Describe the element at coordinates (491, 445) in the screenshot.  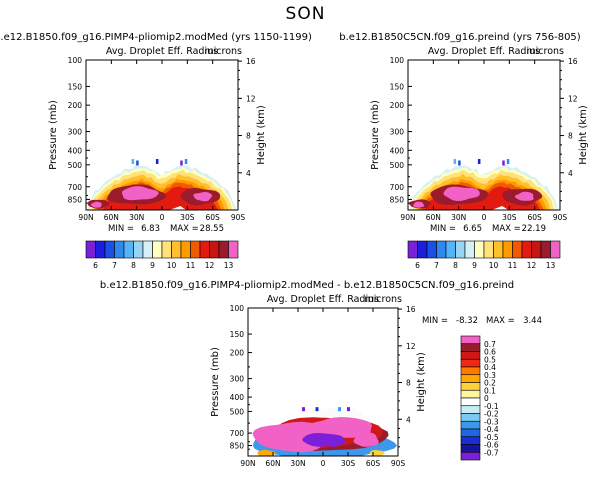
I see `colorbar-label: -0.6` at that location.